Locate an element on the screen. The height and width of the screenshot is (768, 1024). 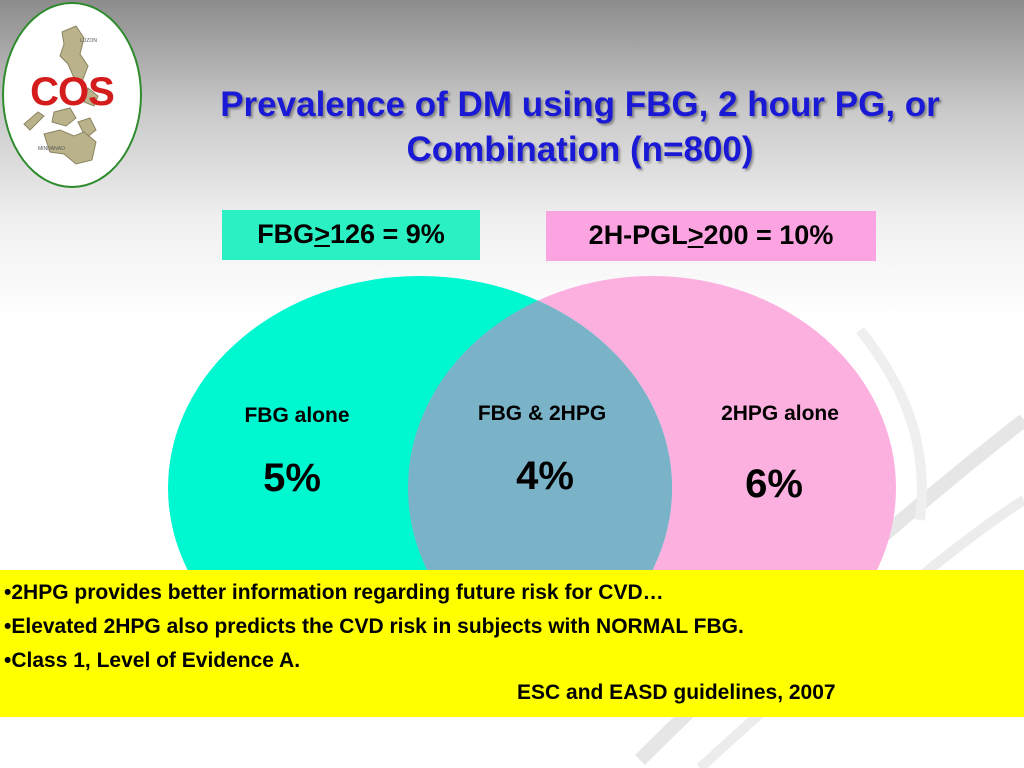
fbg-label-operator: > is located at coordinates (322, 234).